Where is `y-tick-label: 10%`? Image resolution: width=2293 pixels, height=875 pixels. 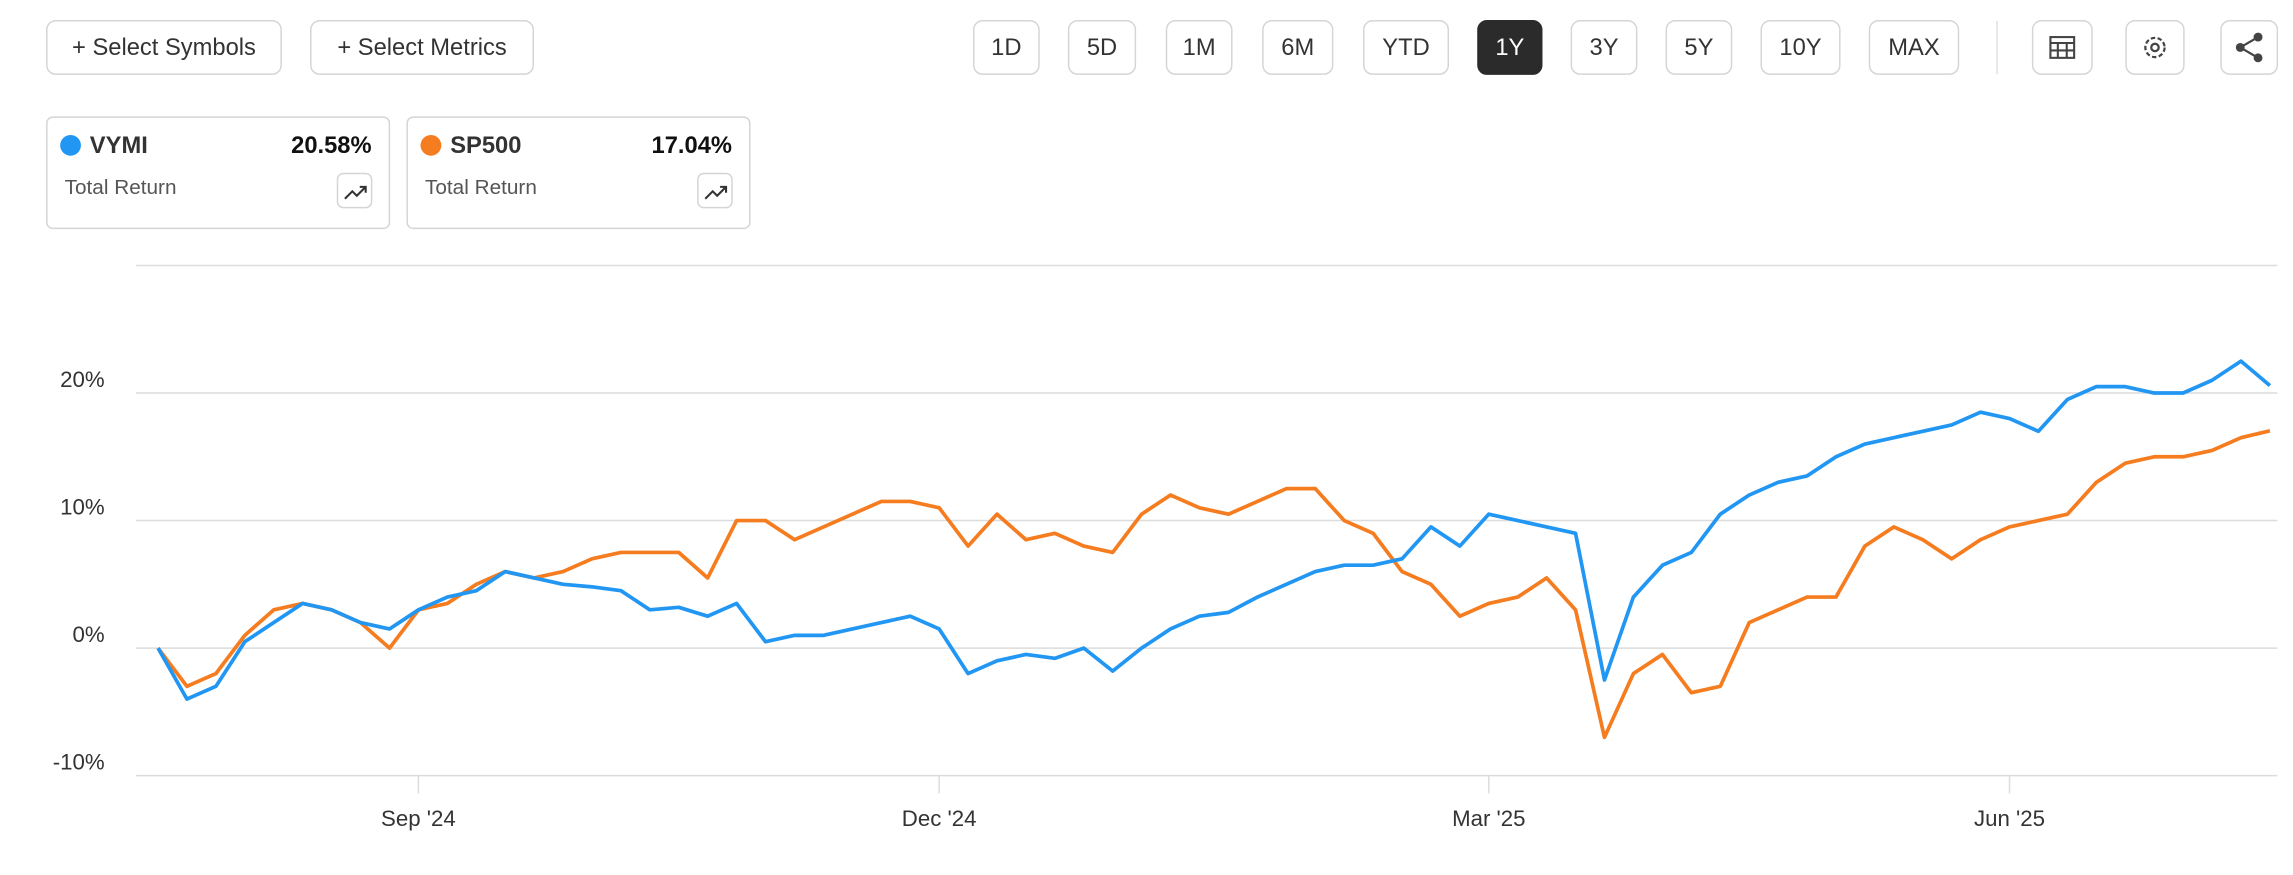
y-tick-label: 10% is located at coordinates (82, 507).